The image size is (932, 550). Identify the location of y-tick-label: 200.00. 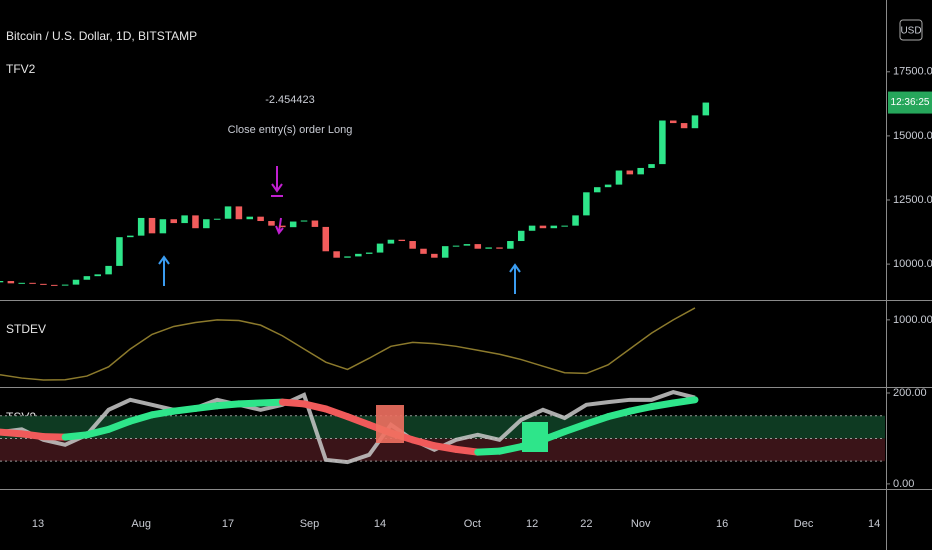
(910, 393).